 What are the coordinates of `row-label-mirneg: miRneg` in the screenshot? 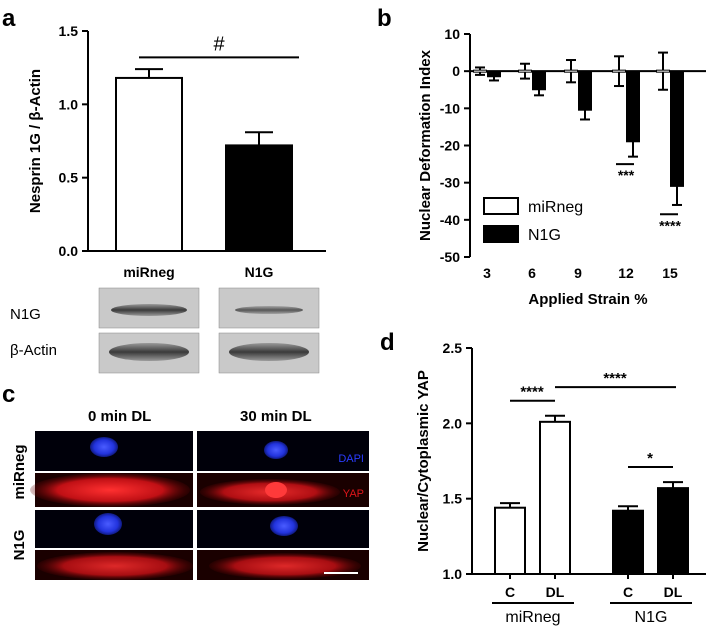 It's located at (19, 471).